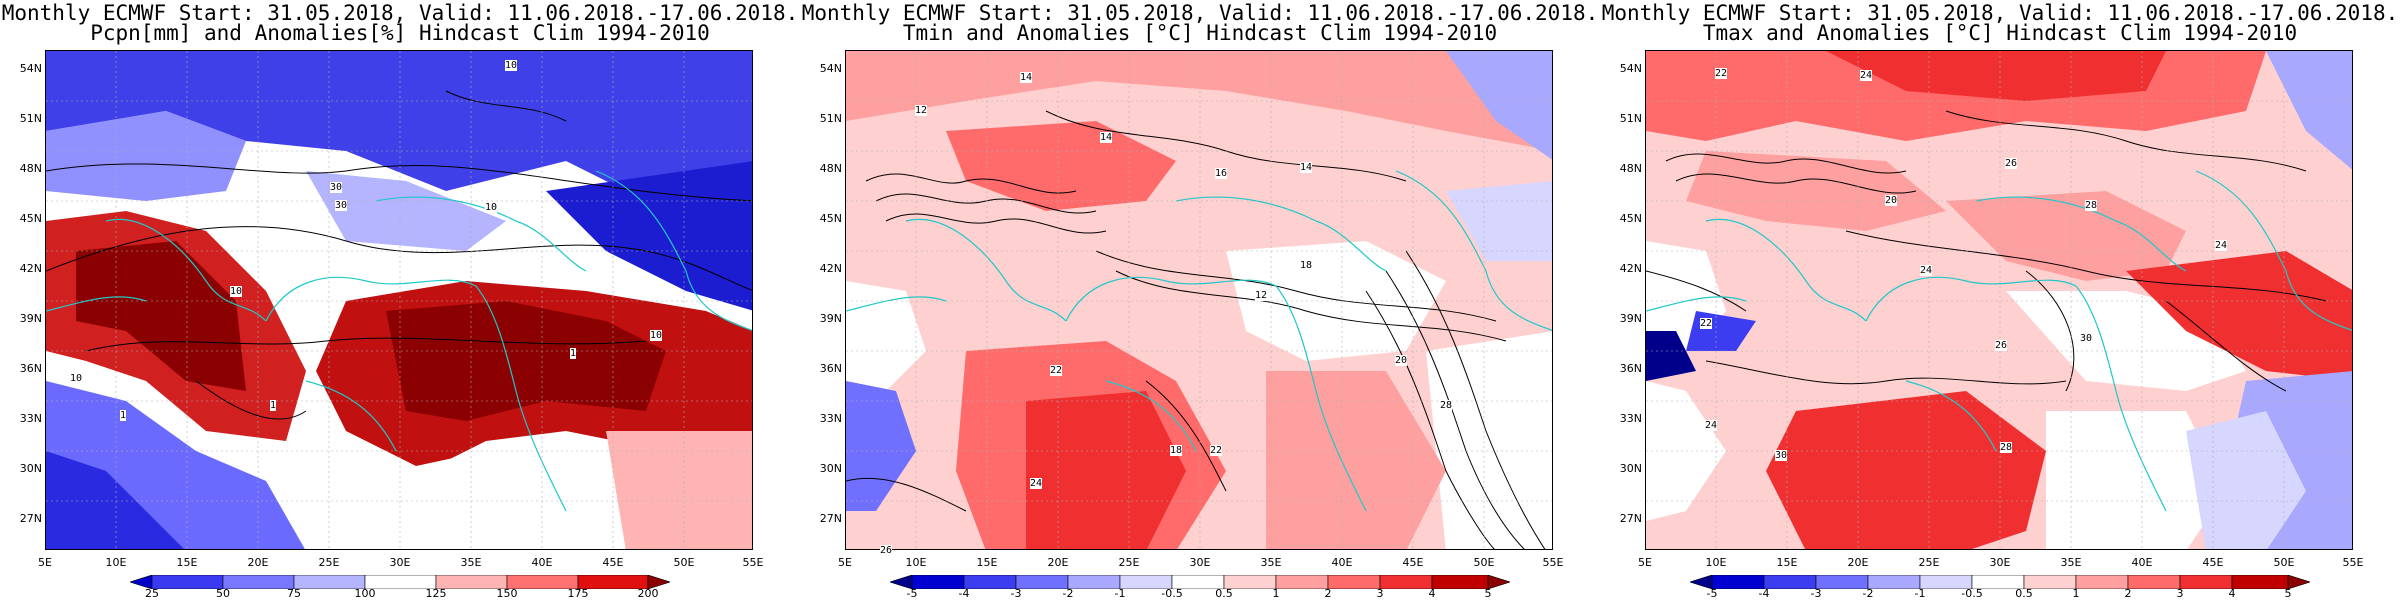 The width and height of the screenshot is (2400, 600). Describe the element at coordinates (2142, 562) in the screenshot. I see `lon-label: 40E` at that location.